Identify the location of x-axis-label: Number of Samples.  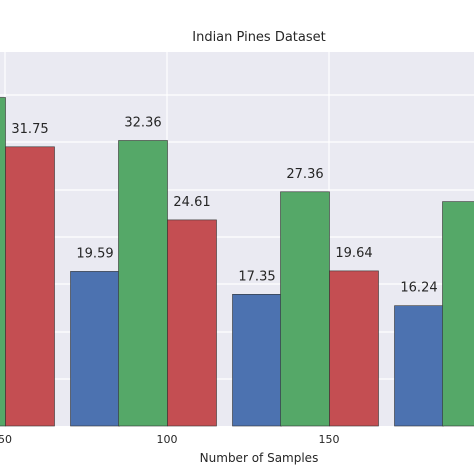
(259, 458).